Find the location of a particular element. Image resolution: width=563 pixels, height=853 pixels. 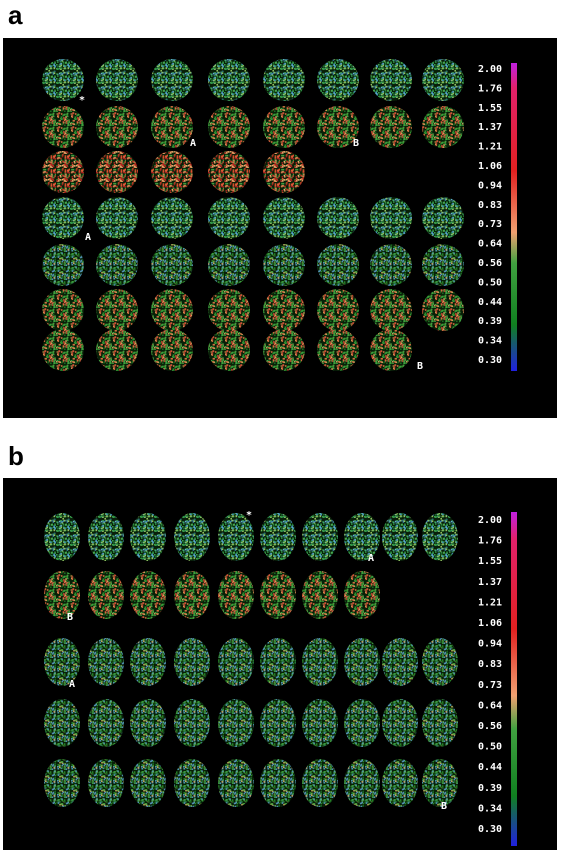

scale-label: 0.39 is located at coordinates (490, 788).